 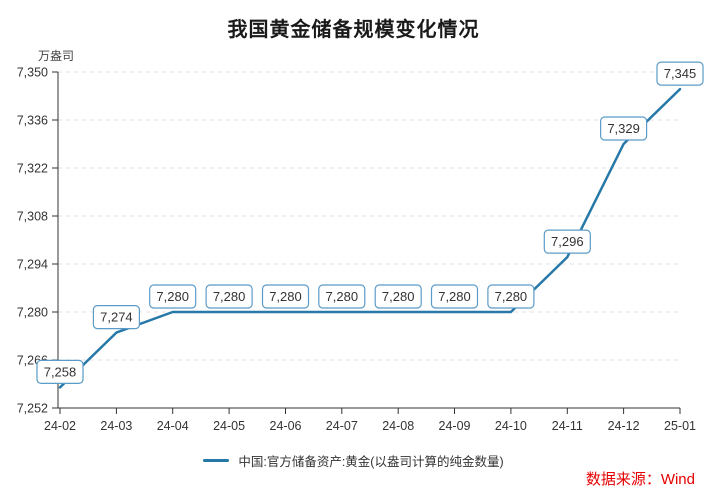 I want to click on x-tick-label: 24-09, so click(x=455, y=426).